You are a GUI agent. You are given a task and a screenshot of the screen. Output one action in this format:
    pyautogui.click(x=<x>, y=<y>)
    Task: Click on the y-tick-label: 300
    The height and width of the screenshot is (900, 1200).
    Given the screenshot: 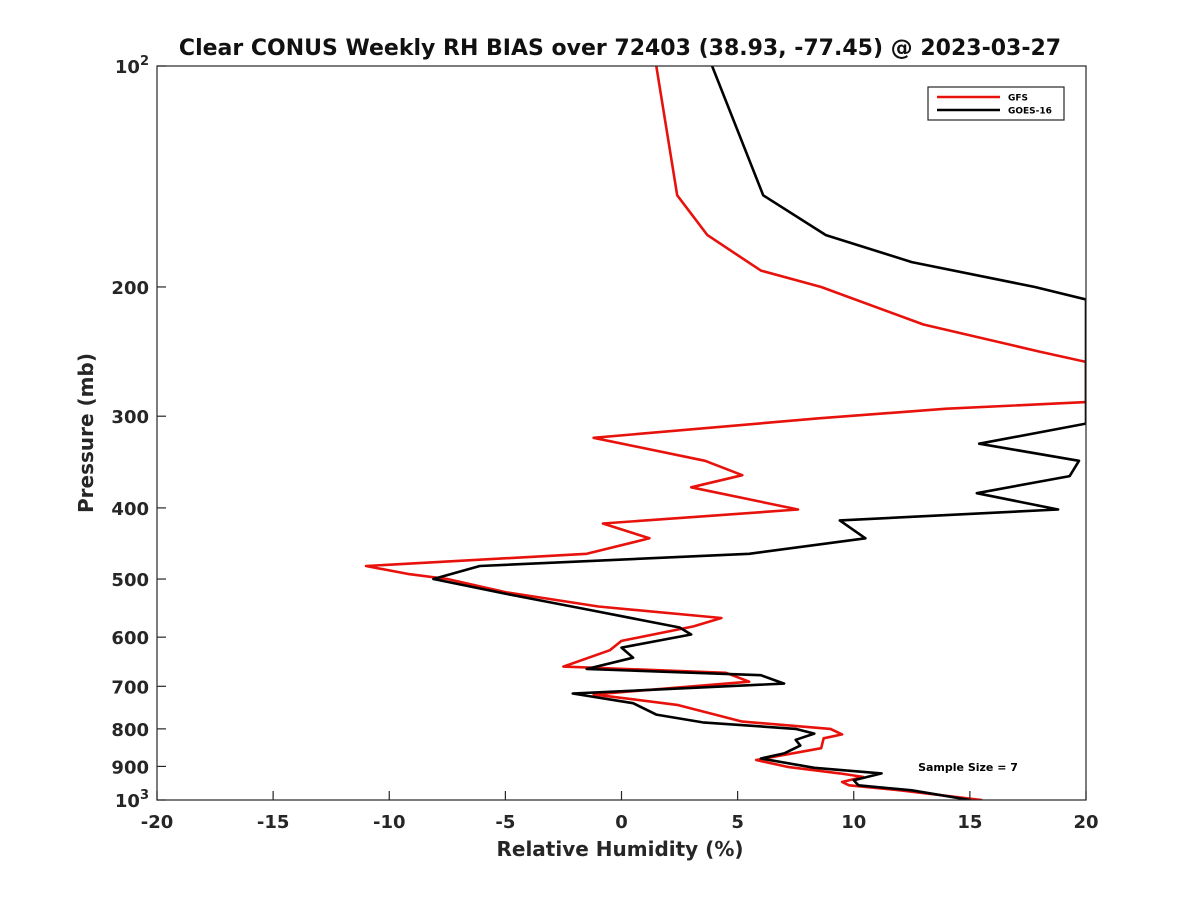 What is the action you would take?
    pyautogui.click(x=130, y=417)
    